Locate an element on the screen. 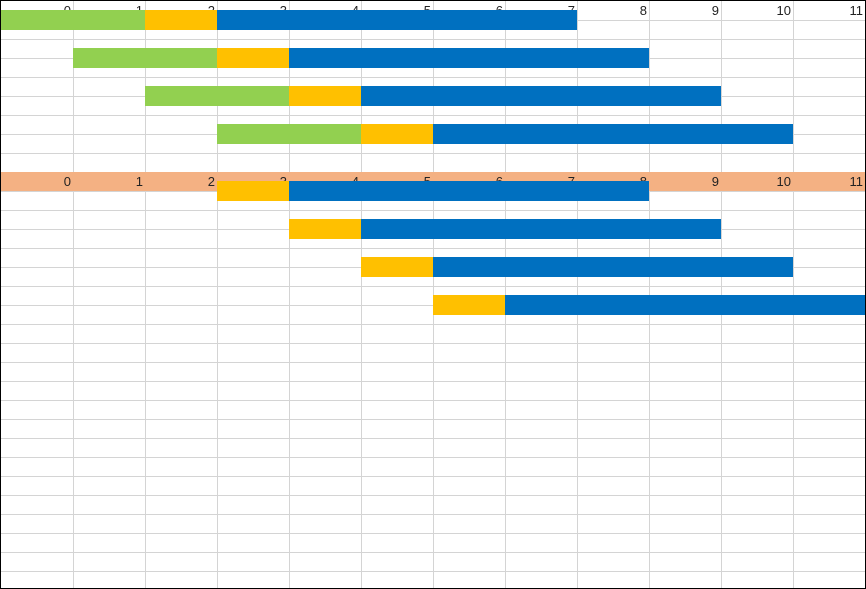  timeline-tick-label: 0 is located at coordinates (67, 181).